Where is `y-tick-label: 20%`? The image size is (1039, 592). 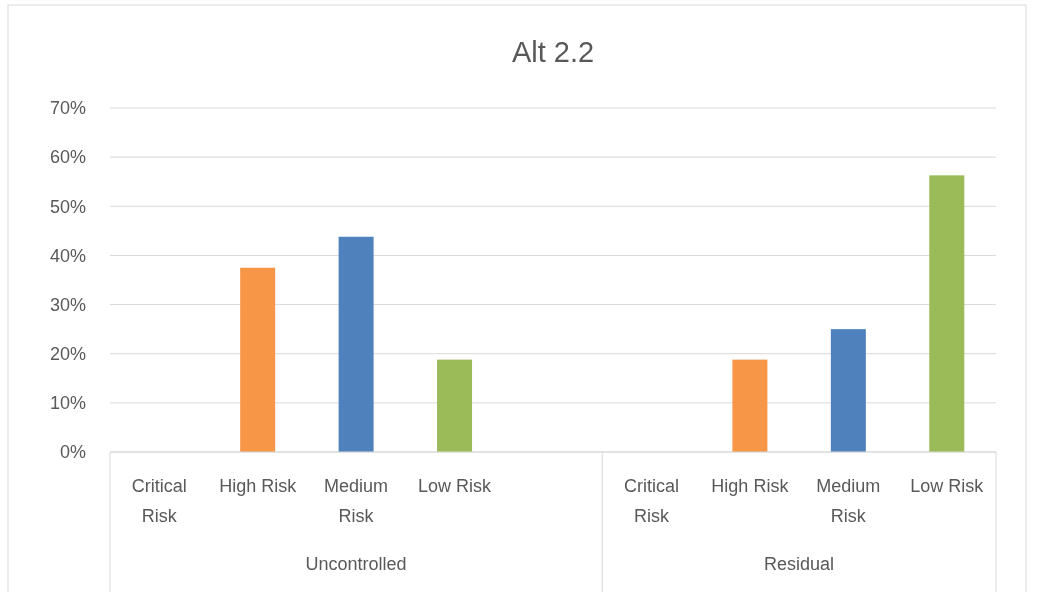 y-tick-label: 20% is located at coordinates (67, 354).